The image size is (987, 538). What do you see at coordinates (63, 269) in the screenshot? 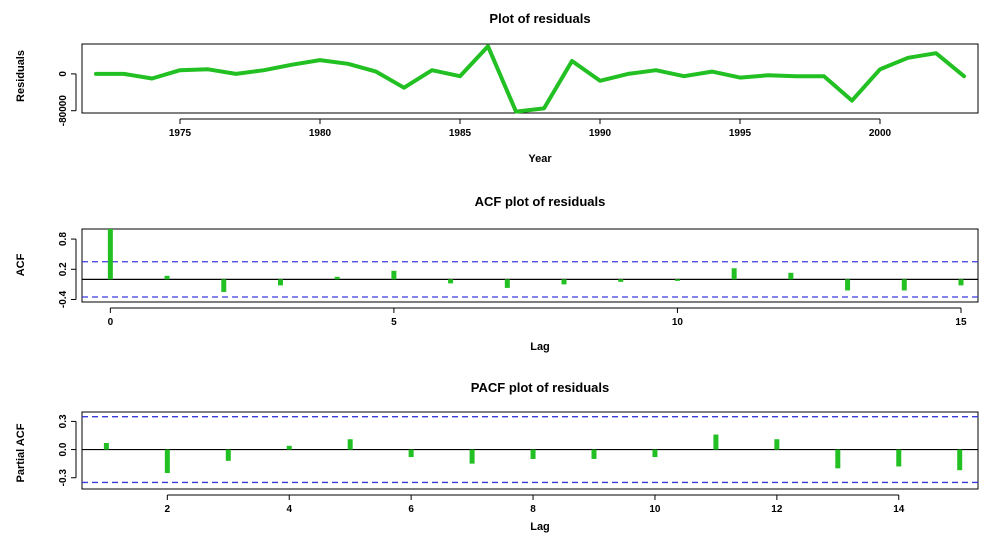
I see `acf-y-tick-label: 0.2` at bounding box center [63, 269].